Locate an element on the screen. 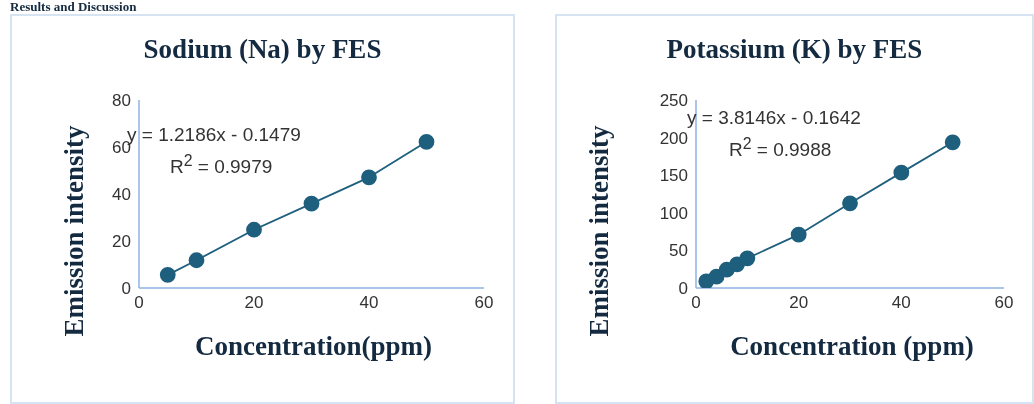  y-tick-label: 80 is located at coordinates (121, 101).